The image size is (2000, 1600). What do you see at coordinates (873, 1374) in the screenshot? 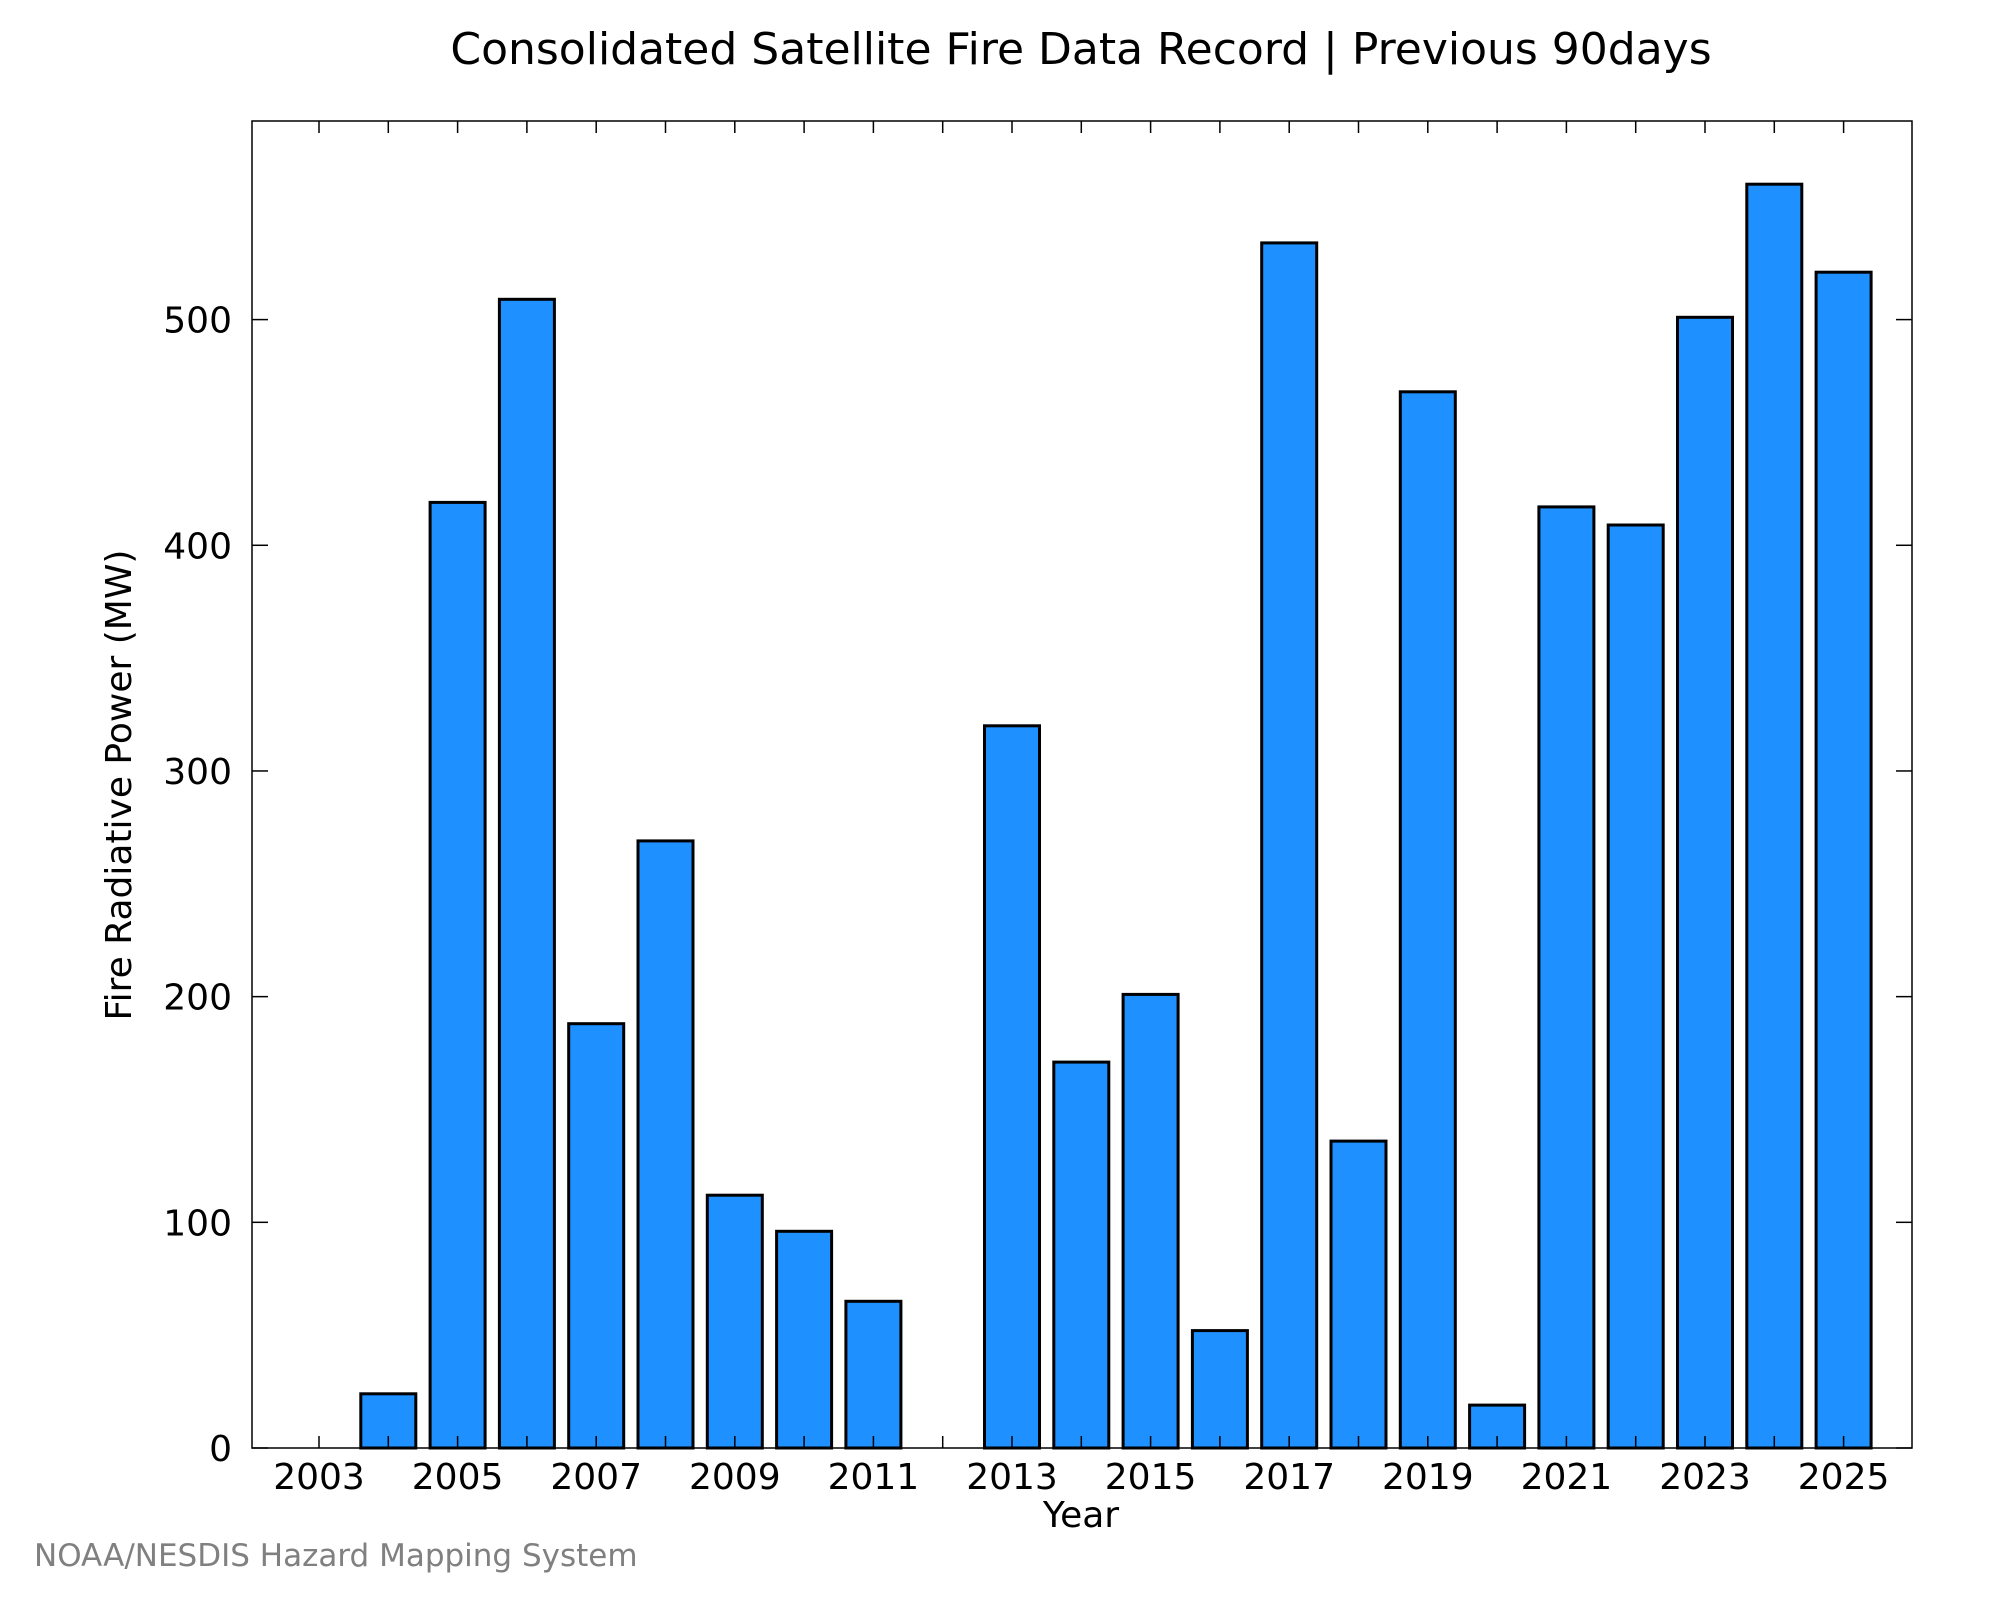
I see `bar-2011` at bounding box center [873, 1374].